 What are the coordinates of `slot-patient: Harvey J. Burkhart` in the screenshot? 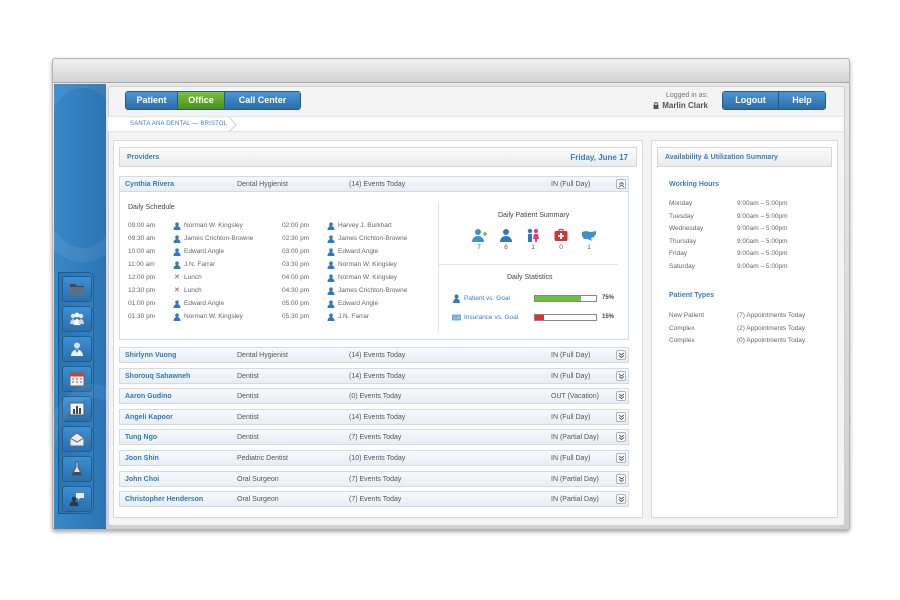 It's located at (365, 225).